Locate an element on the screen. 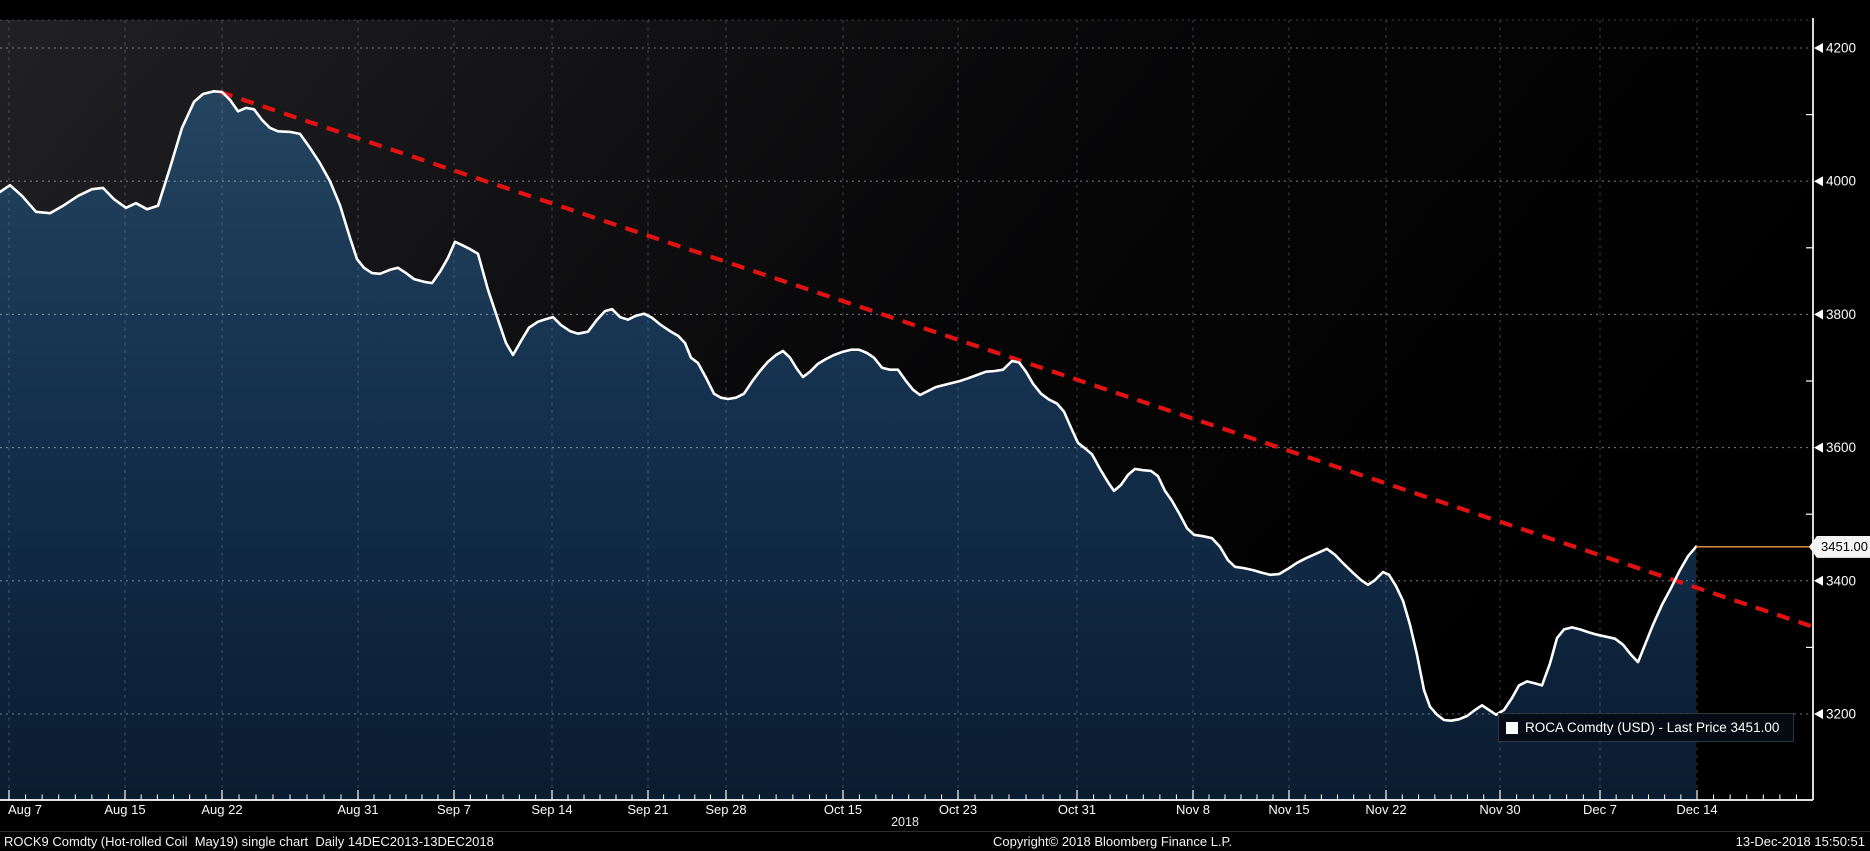 The image size is (1870, 851). legend-swatch-icon is located at coordinates (1512, 727).